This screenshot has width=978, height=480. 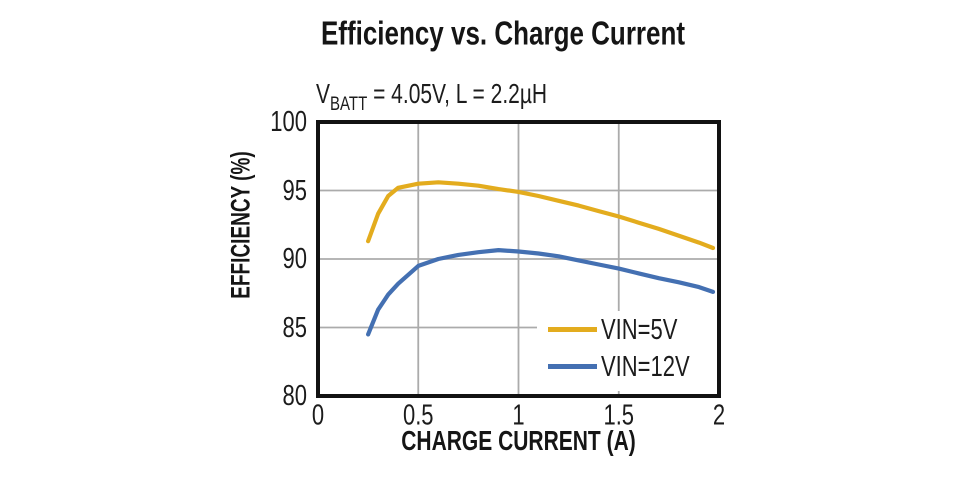 What do you see at coordinates (541, 215) in the screenshot?
I see `series-line-vin-5v` at bounding box center [541, 215].